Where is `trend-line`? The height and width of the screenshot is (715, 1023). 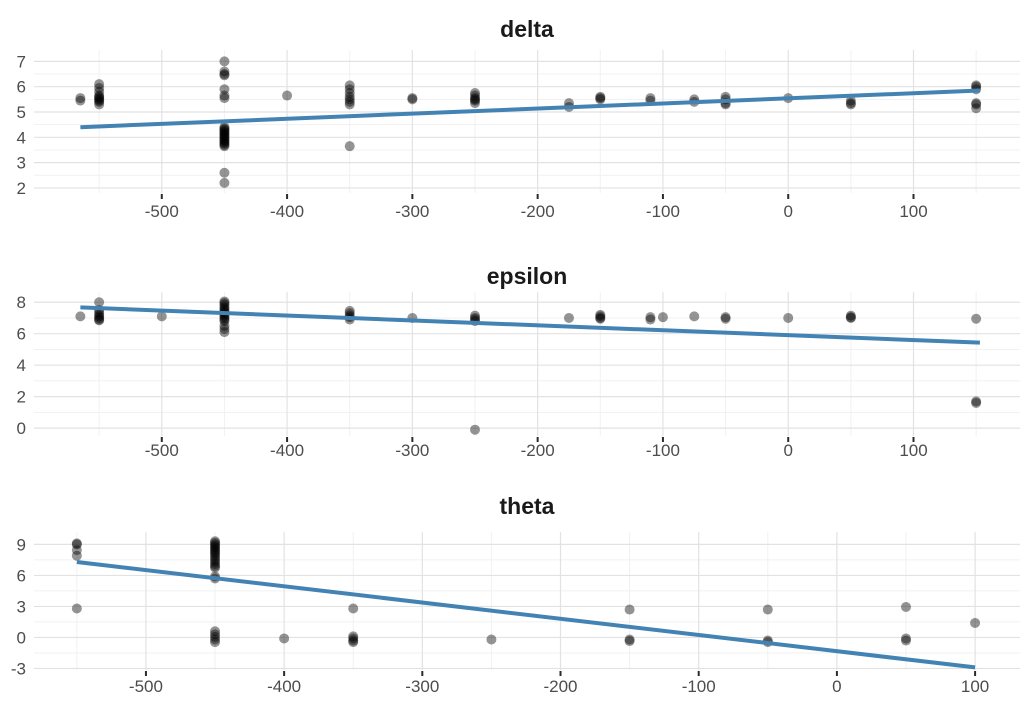
trend-line is located at coordinates (526, 614).